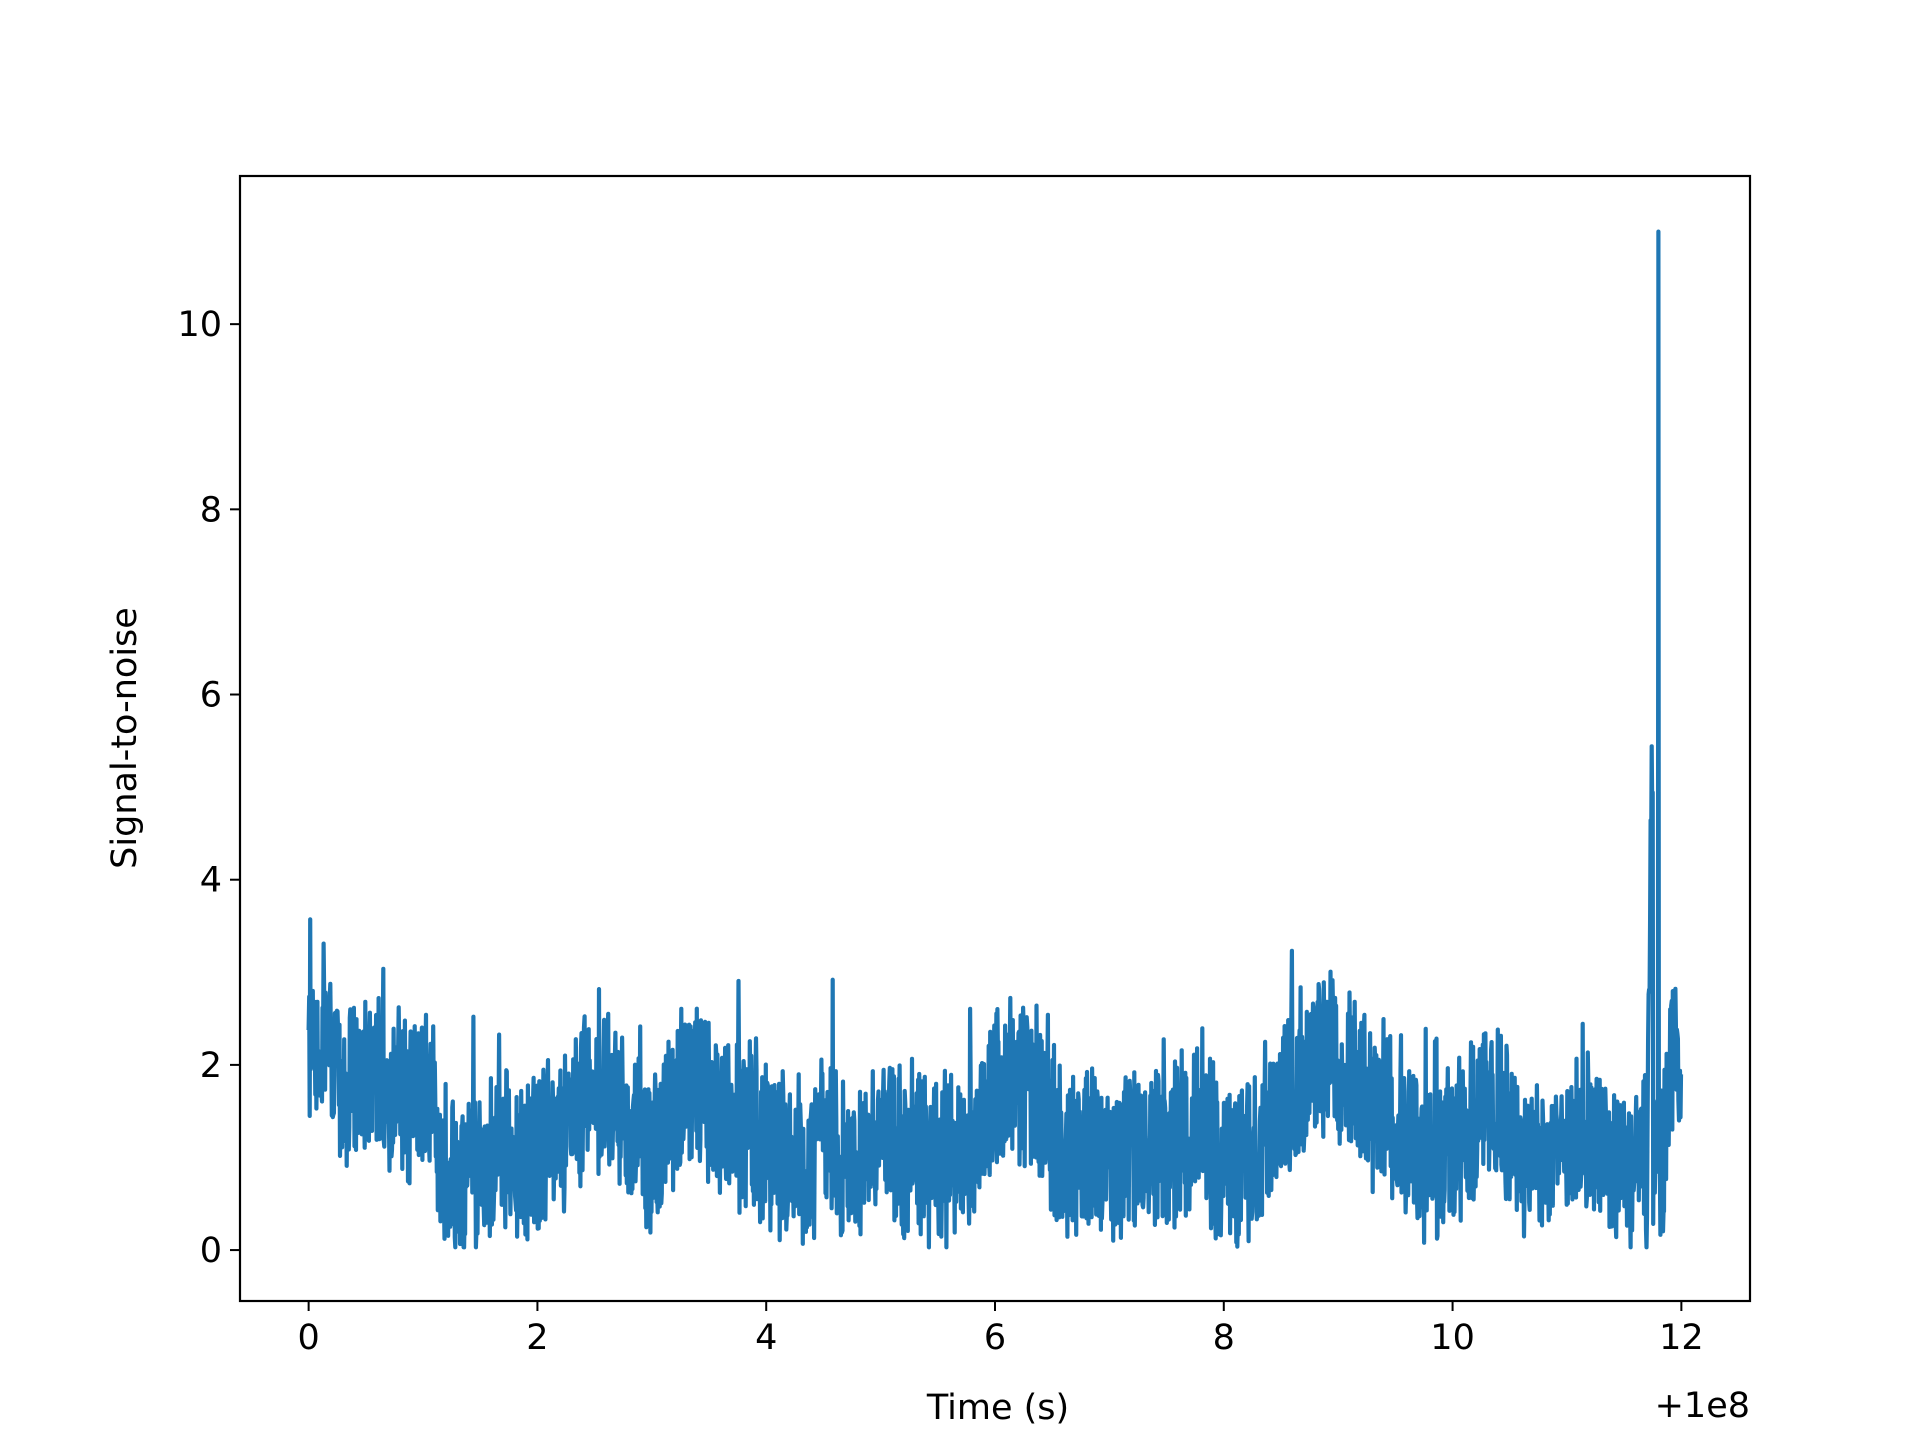 The width and height of the screenshot is (1920, 1440). Describe the element at coordinates (211, 696) in the screenshot. I see `y-tick-label: 6` at that location.